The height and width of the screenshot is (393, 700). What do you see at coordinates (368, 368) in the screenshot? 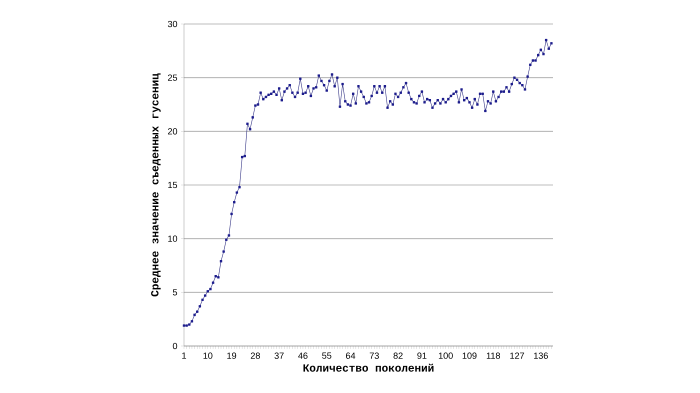
I see `x-axis-title: Количество поколений` at bounding box center [368, 368].